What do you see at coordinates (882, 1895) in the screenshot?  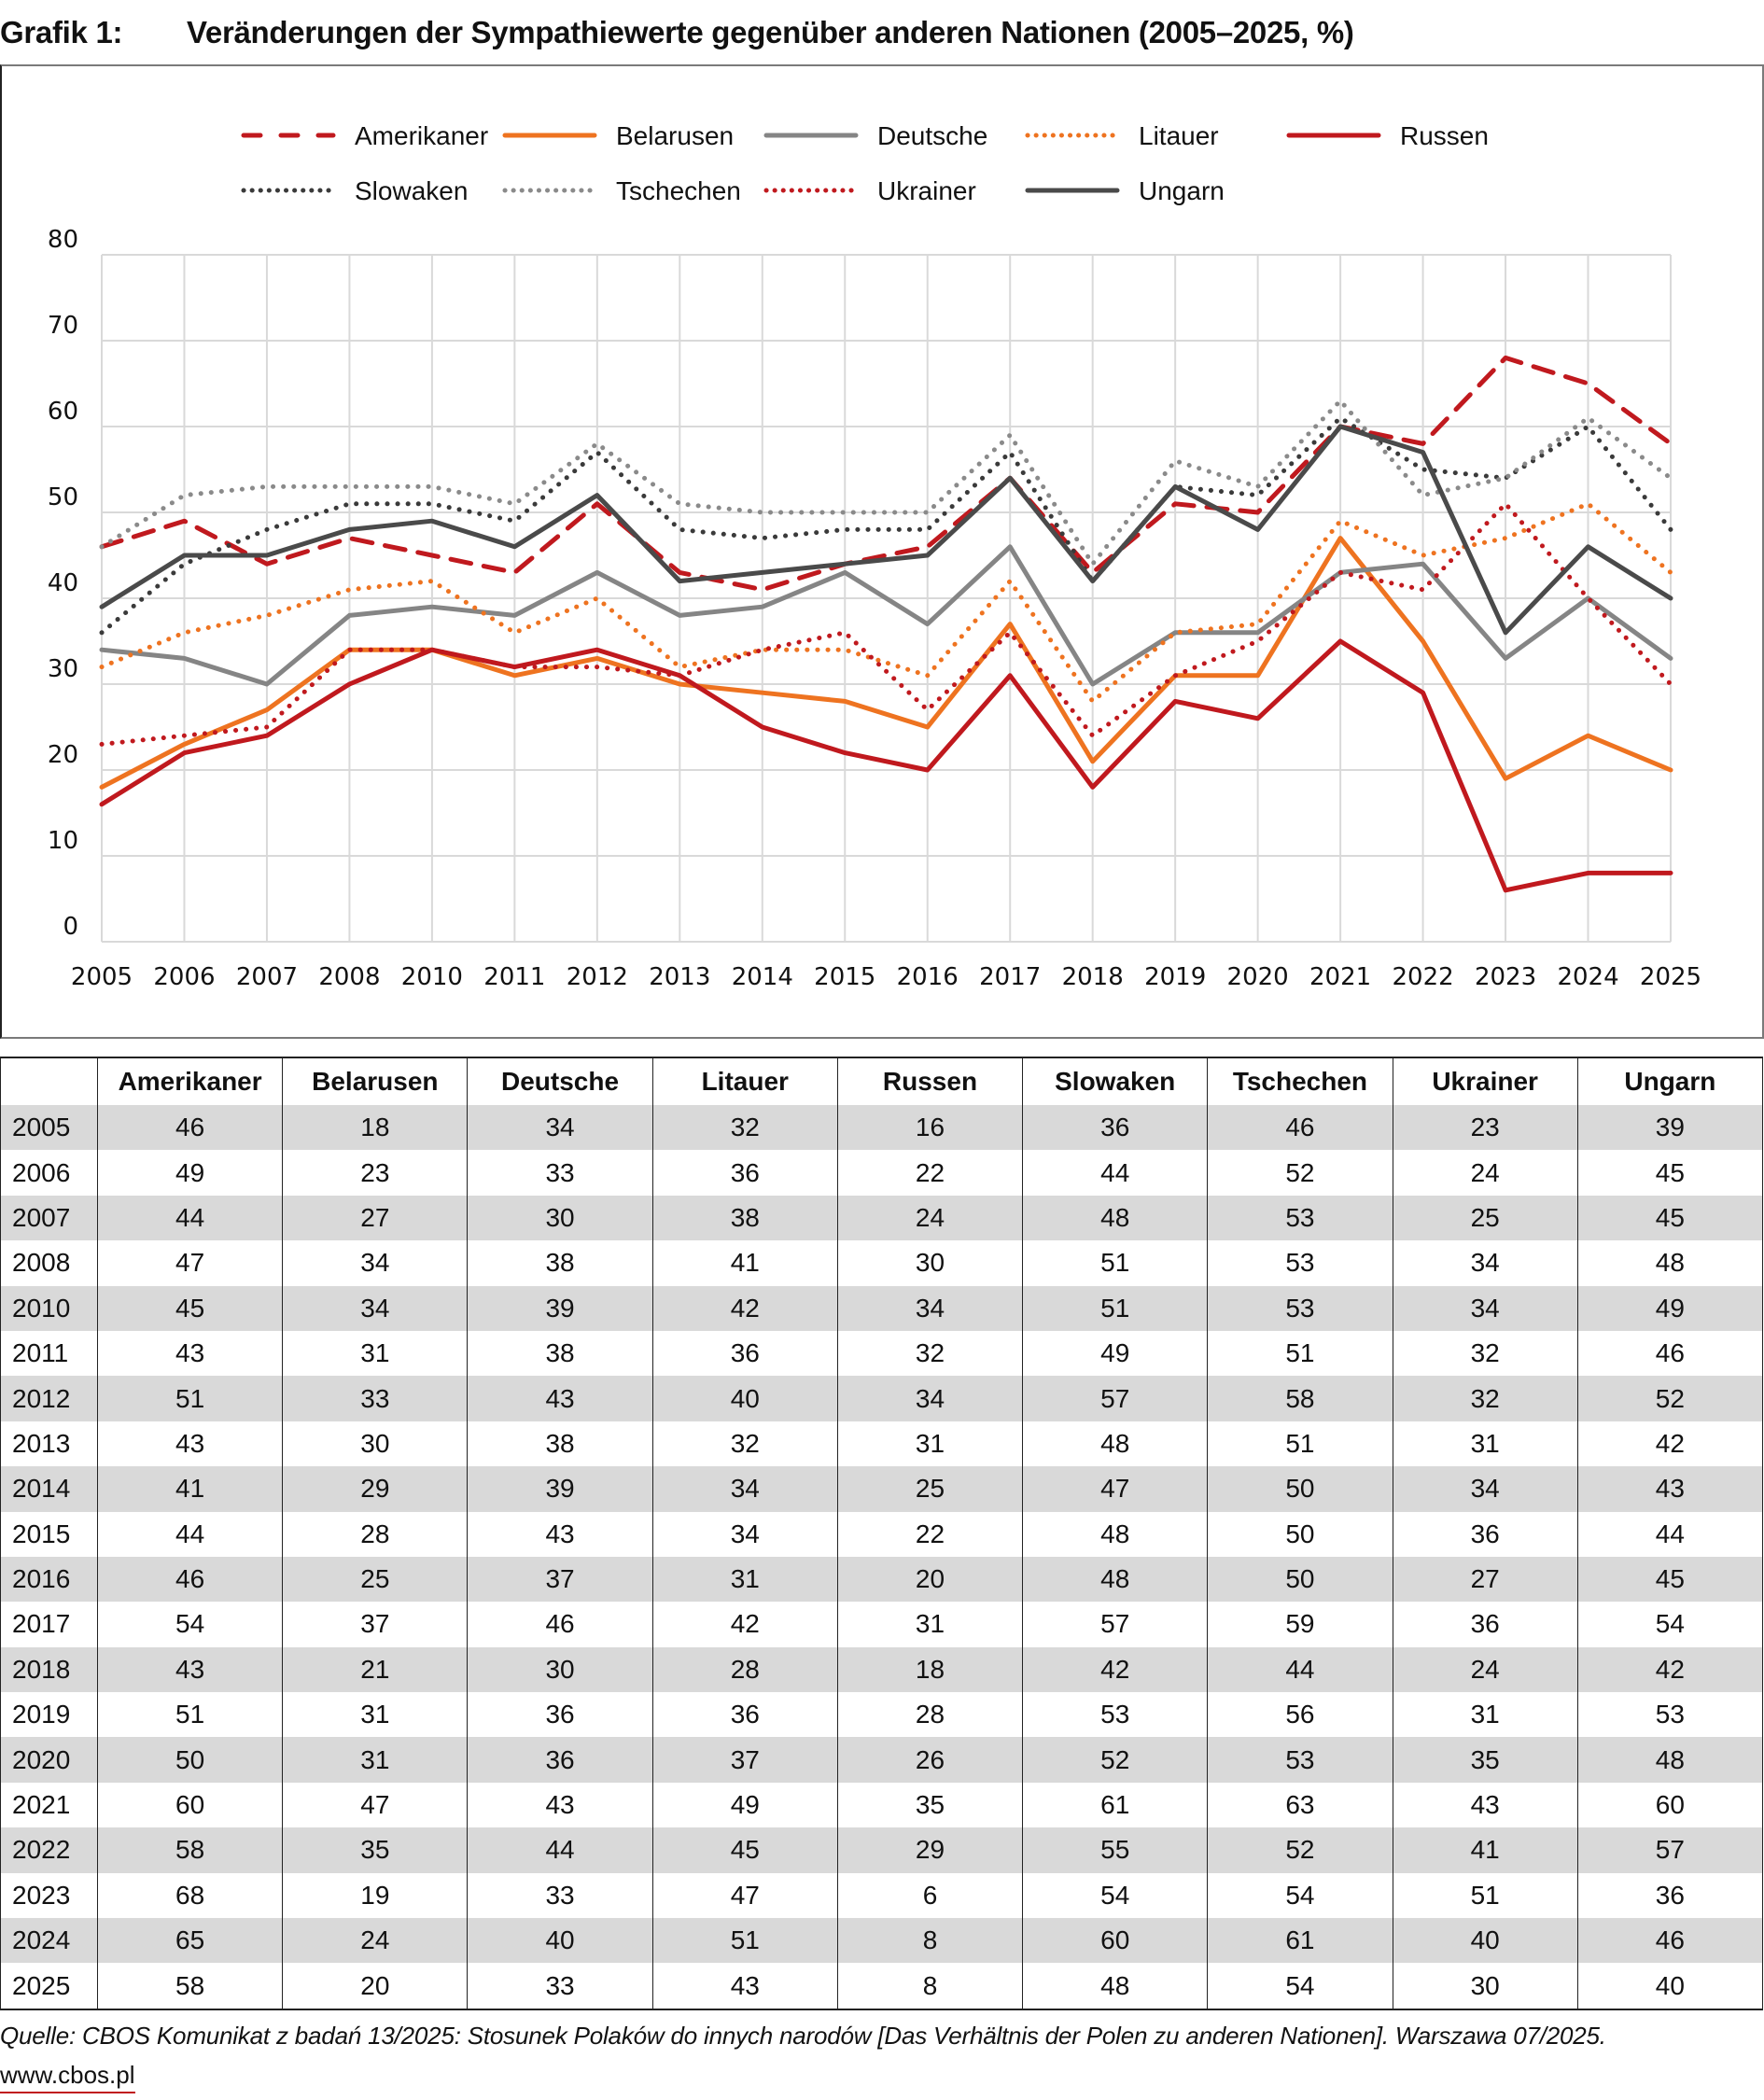 I see `table-row: 2023 68 19 33 47 6 54 54 51 36` at bounding box center [882, 1895].